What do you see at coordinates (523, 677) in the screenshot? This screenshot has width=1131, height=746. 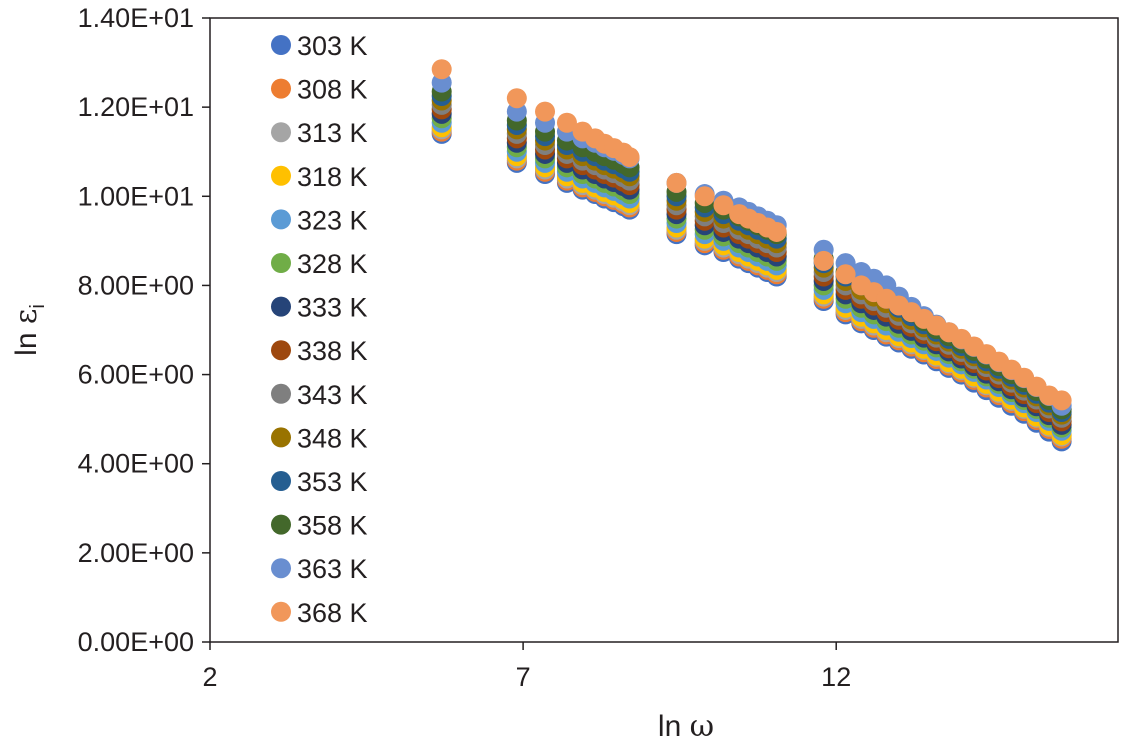 I see `x-tick-label: 7` at bounding box center [523, 677].